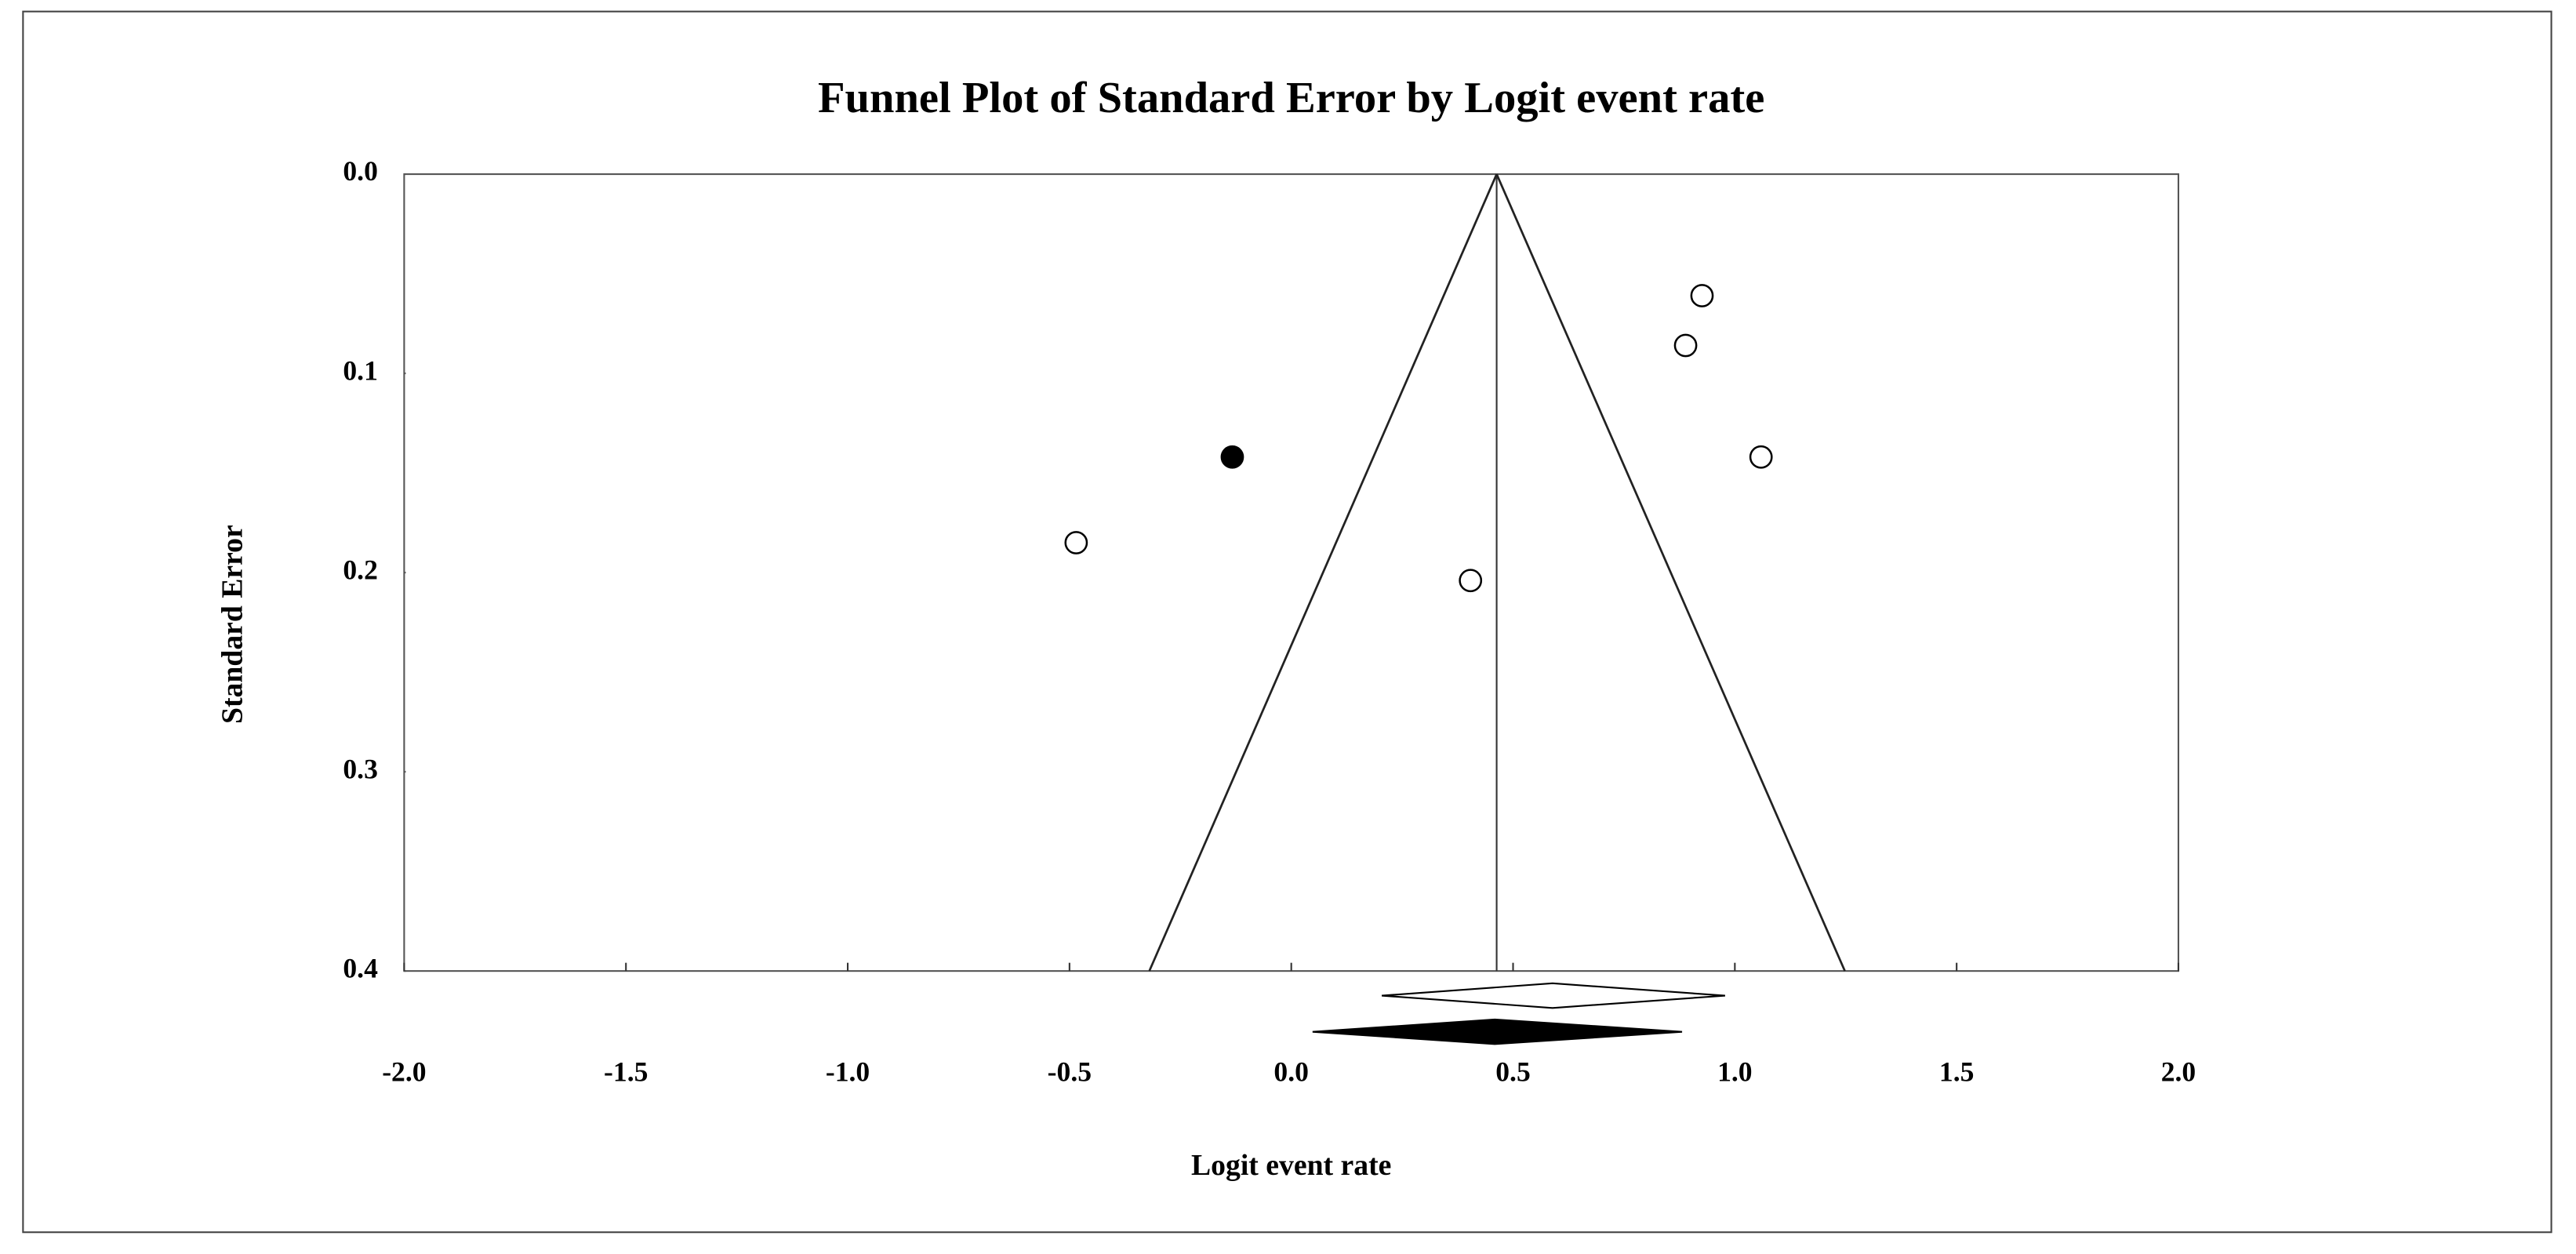 Image resolution: width=2576 pixels, height=1254 pixels. What do you see at coordinates (848, 1071) in the screenshot?
I see `x-tick-label: -1.0` at bounding box center [848, 1071].